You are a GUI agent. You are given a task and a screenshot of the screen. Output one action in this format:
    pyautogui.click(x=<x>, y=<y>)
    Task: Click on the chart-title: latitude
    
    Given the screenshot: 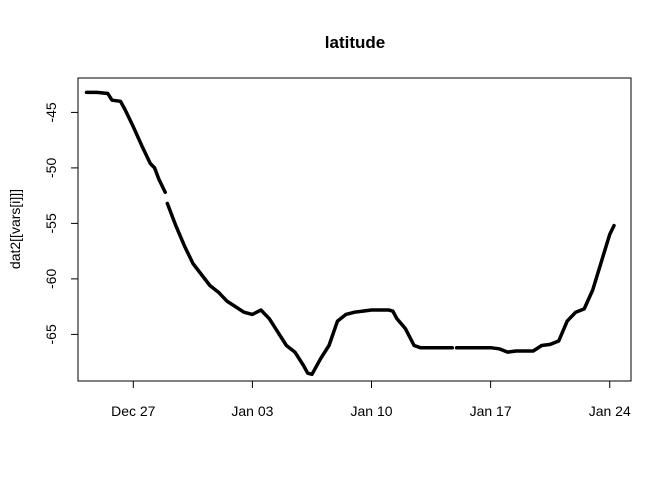 What is the action you would take?
    pyautogui.click(x=355, y=42)
    